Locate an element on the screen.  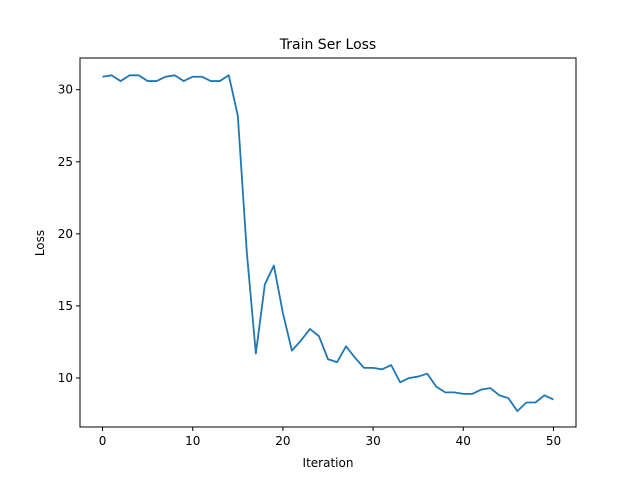
x-tick-label: 0 is located at coordinates (103, 441).